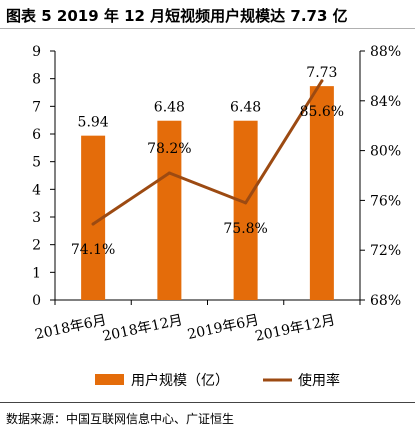 The width and height of the screenshot is (415, 435). Describe the element at coordinates (120, 419) in the screenshot. I see `source-note: 数据来源：中国互联网信息中心、广证恒生` at that location.